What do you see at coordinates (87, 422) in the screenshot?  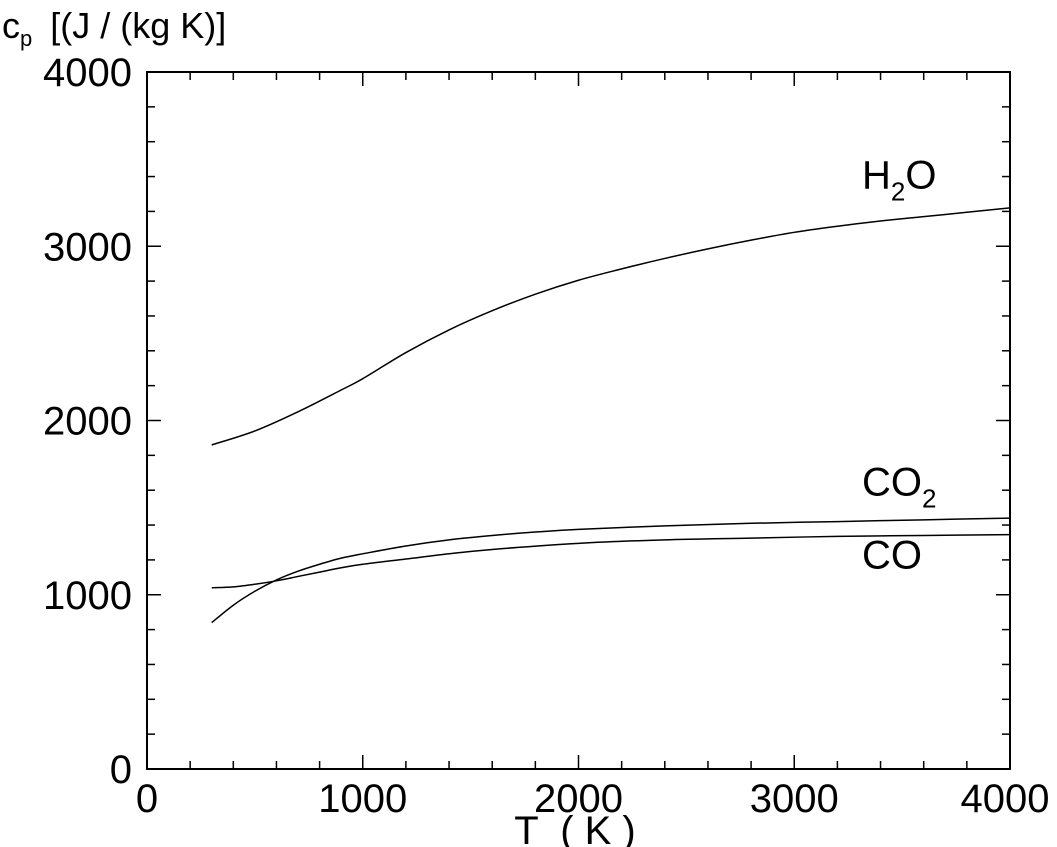 I see `y-tick-label: 2000` at bounding box center [87, 422].